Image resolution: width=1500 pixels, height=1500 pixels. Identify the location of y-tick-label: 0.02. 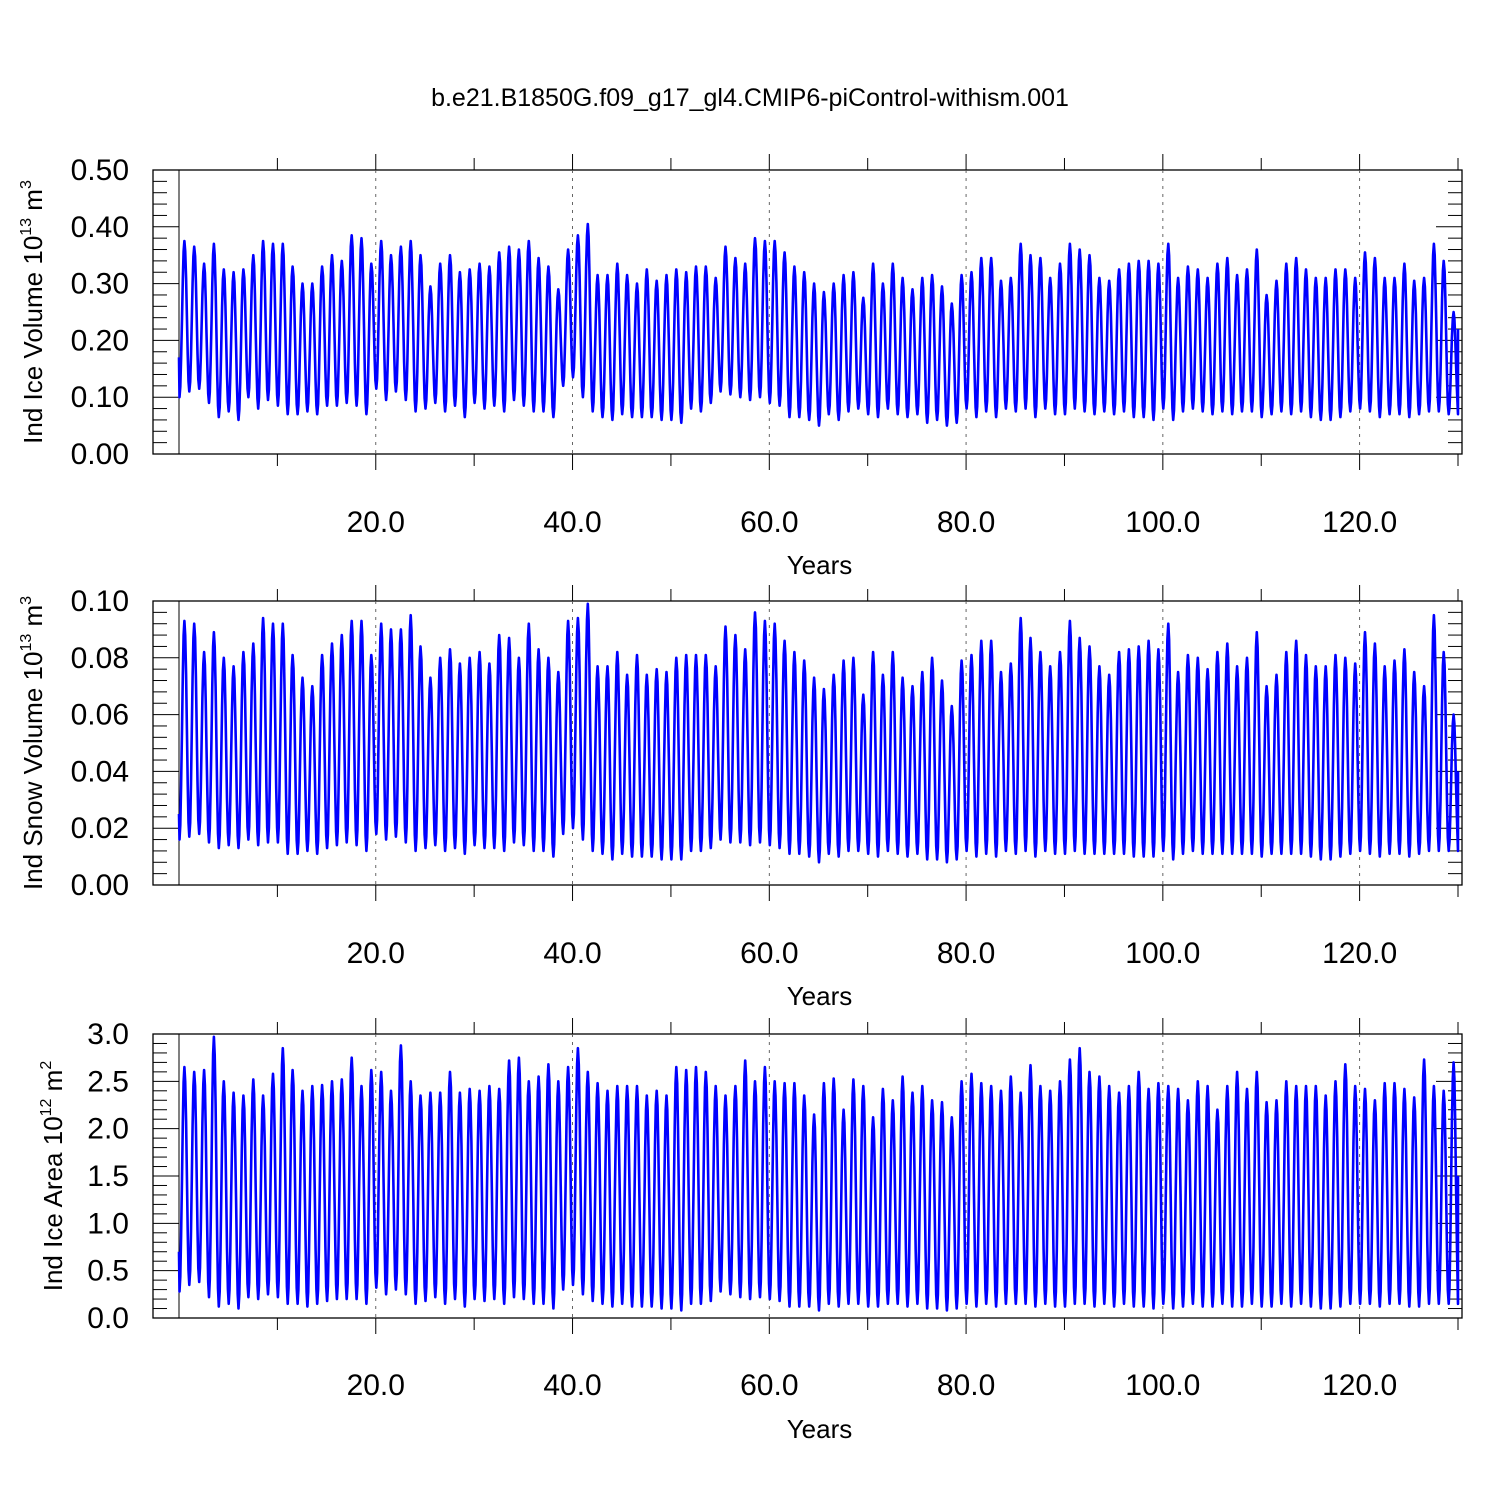
(100, 828).